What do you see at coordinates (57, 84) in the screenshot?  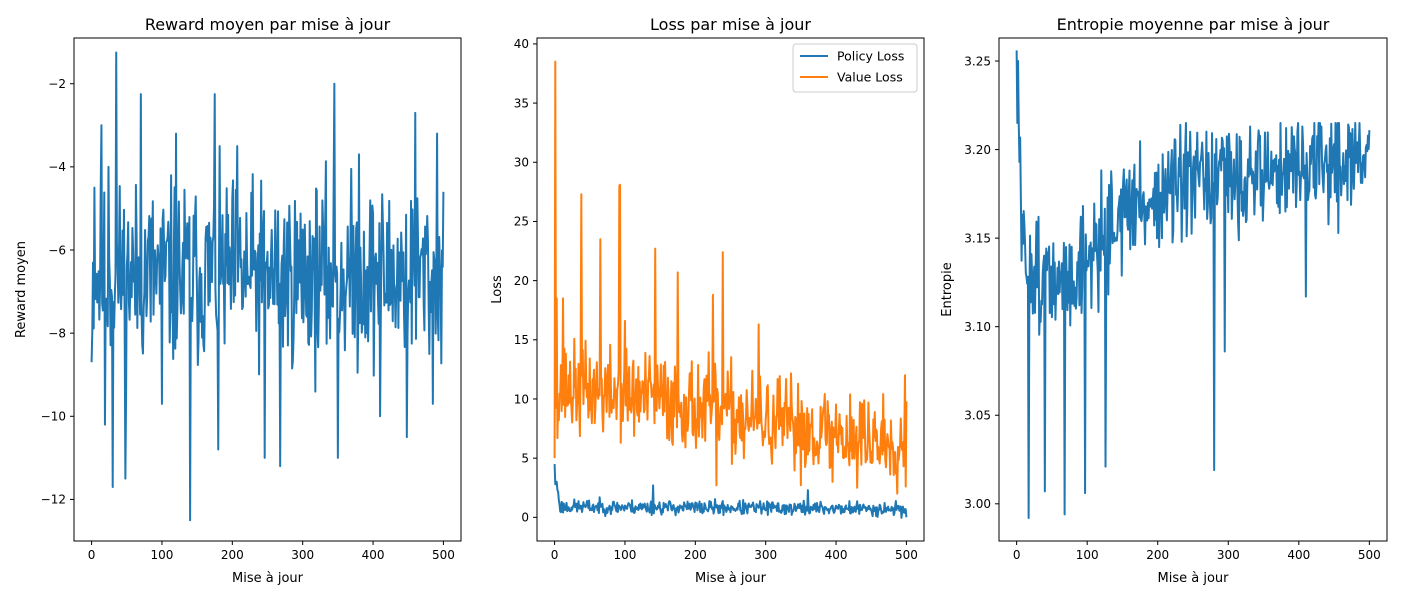 I see `reward-y-tick-label: −2` at bounding box center [57, 84].